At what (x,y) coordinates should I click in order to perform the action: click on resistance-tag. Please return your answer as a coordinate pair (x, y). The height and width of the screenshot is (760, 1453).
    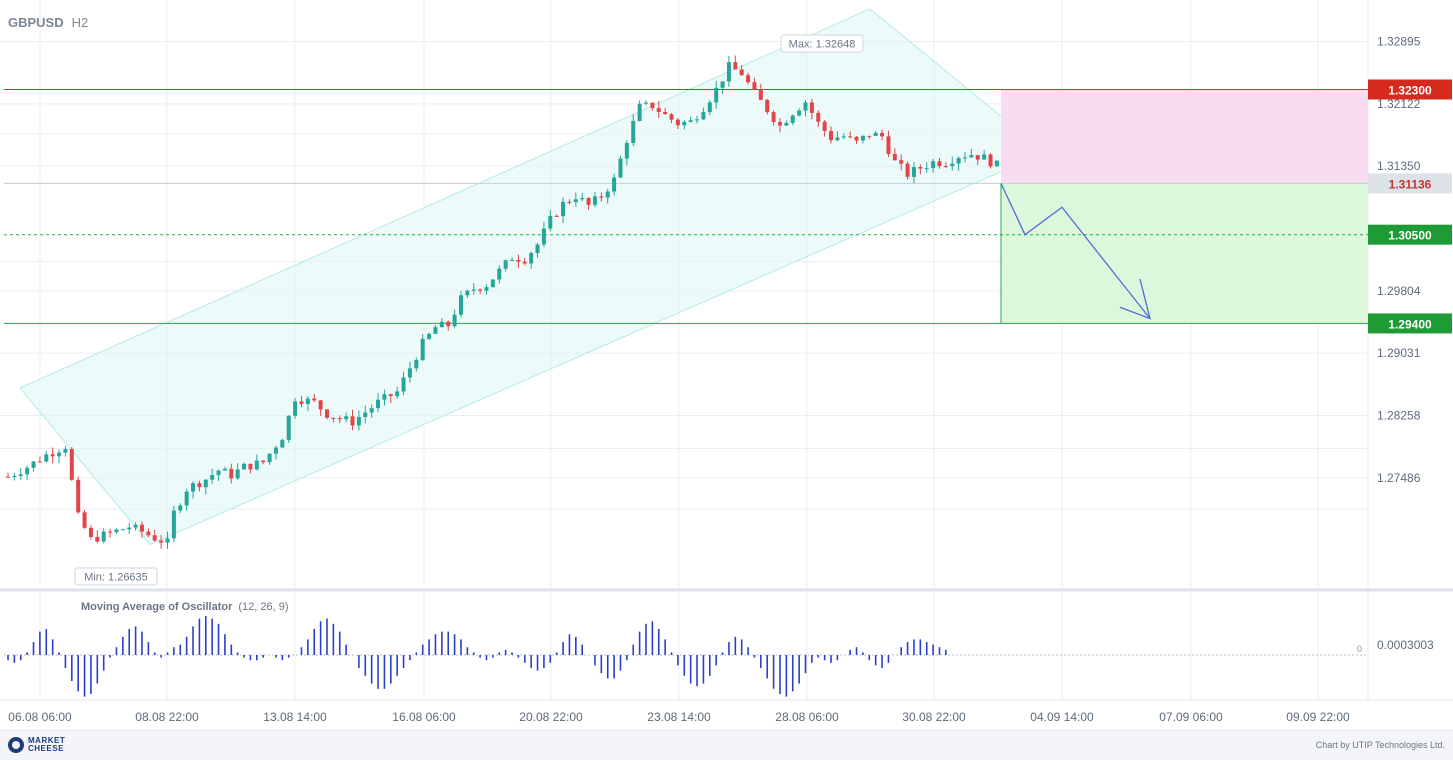
    Looking at the image, I should click on (1410, 89).